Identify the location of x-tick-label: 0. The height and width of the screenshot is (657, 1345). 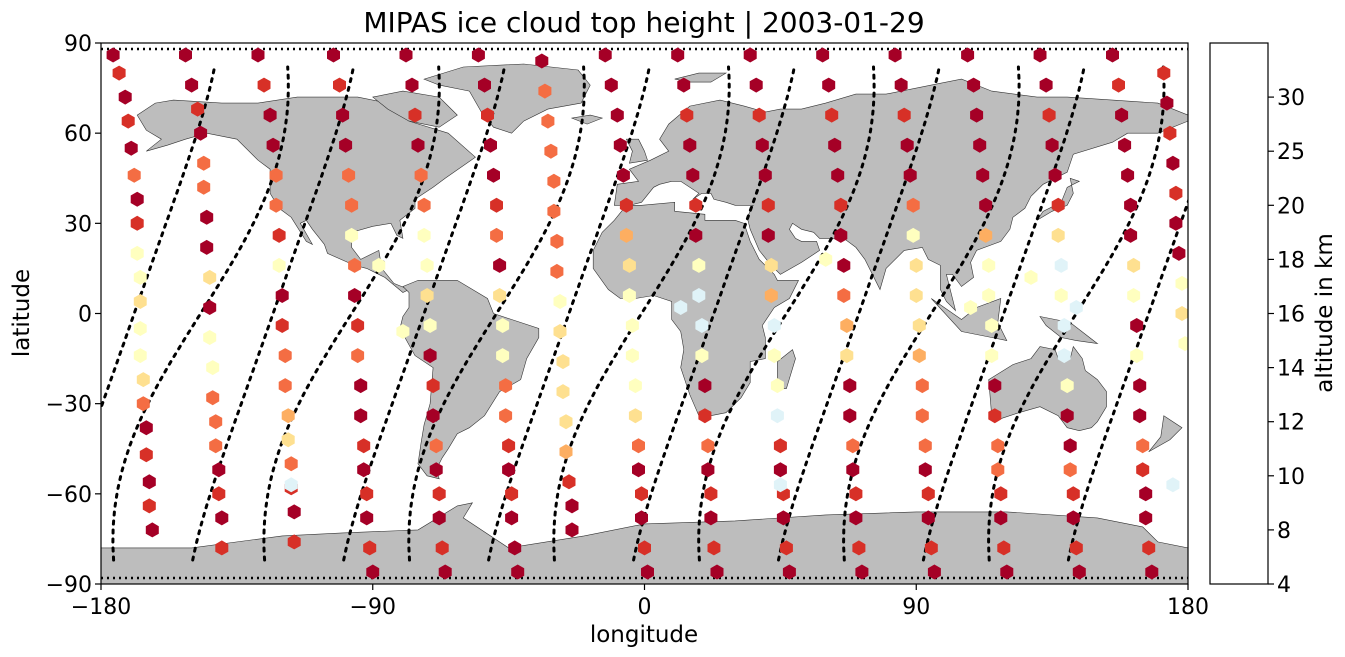
(645, 607).